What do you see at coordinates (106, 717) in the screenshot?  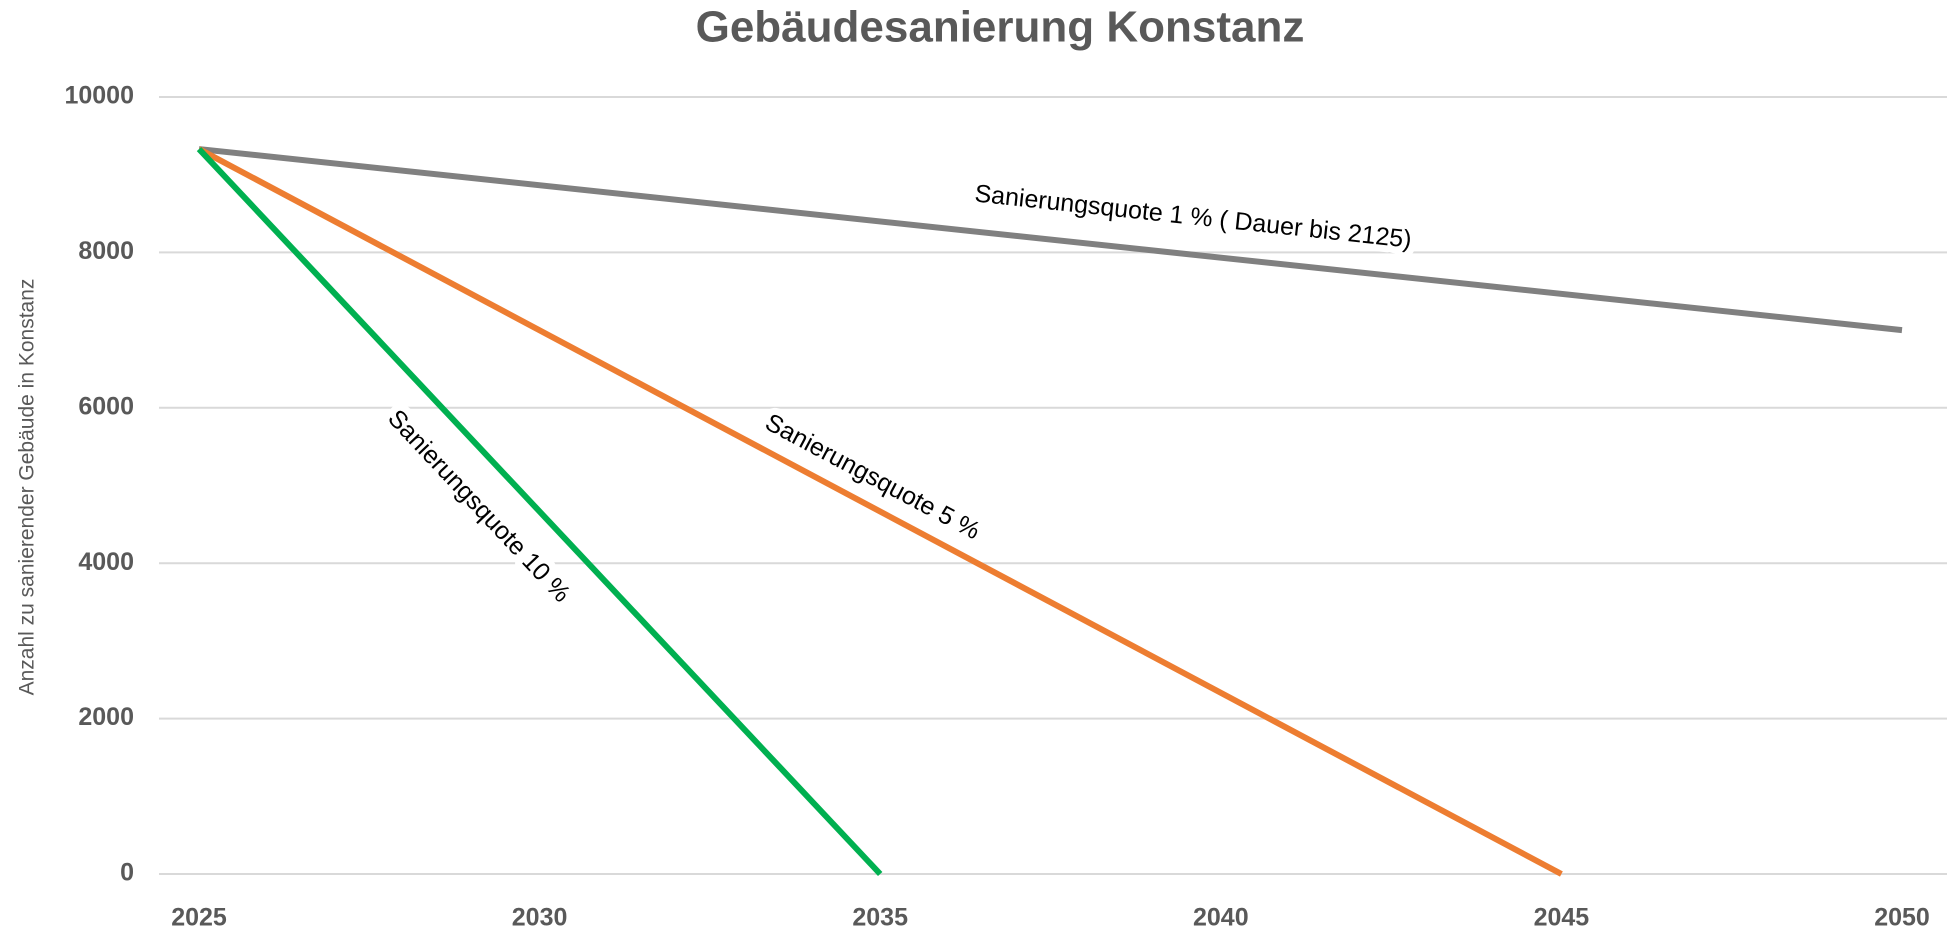 I see `y-tick-label: 2000` at bounding box center [106, 717].